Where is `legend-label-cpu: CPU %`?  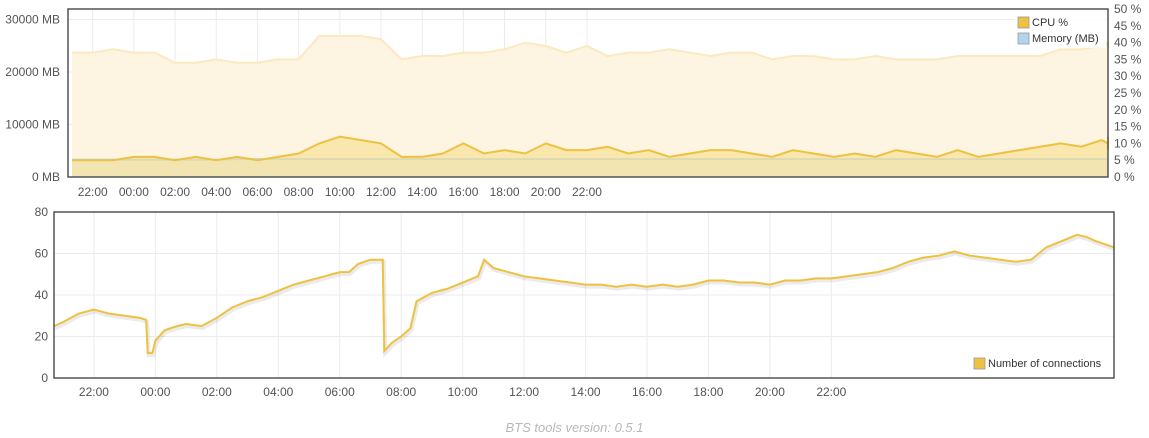 legend-label-cpu: CPU % is located at coordinates (1050, 23).